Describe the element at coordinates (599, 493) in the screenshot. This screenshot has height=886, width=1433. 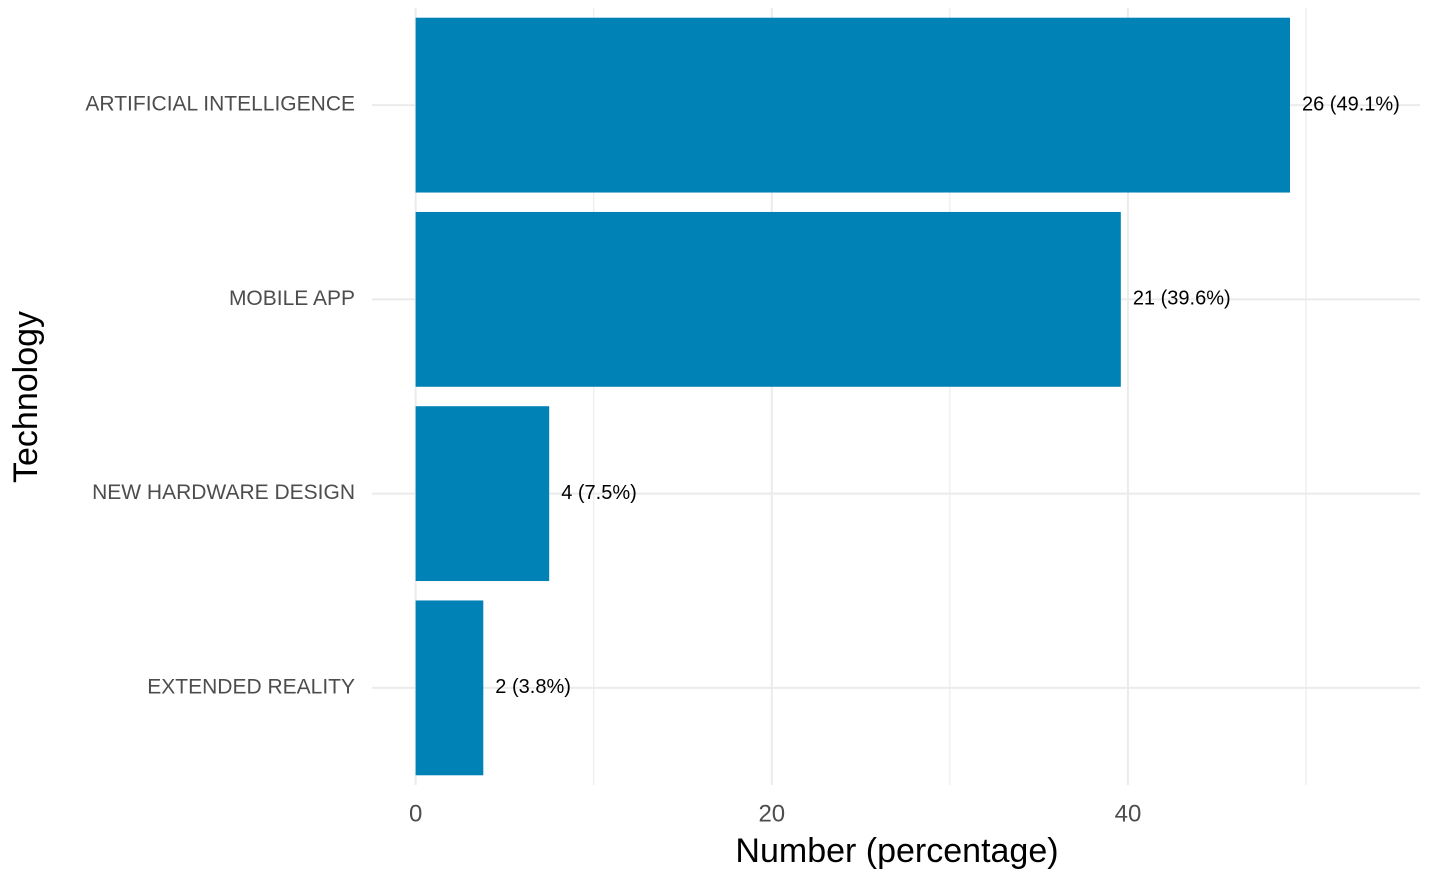
I see `value-label: 4 (7.5%)` at that location.